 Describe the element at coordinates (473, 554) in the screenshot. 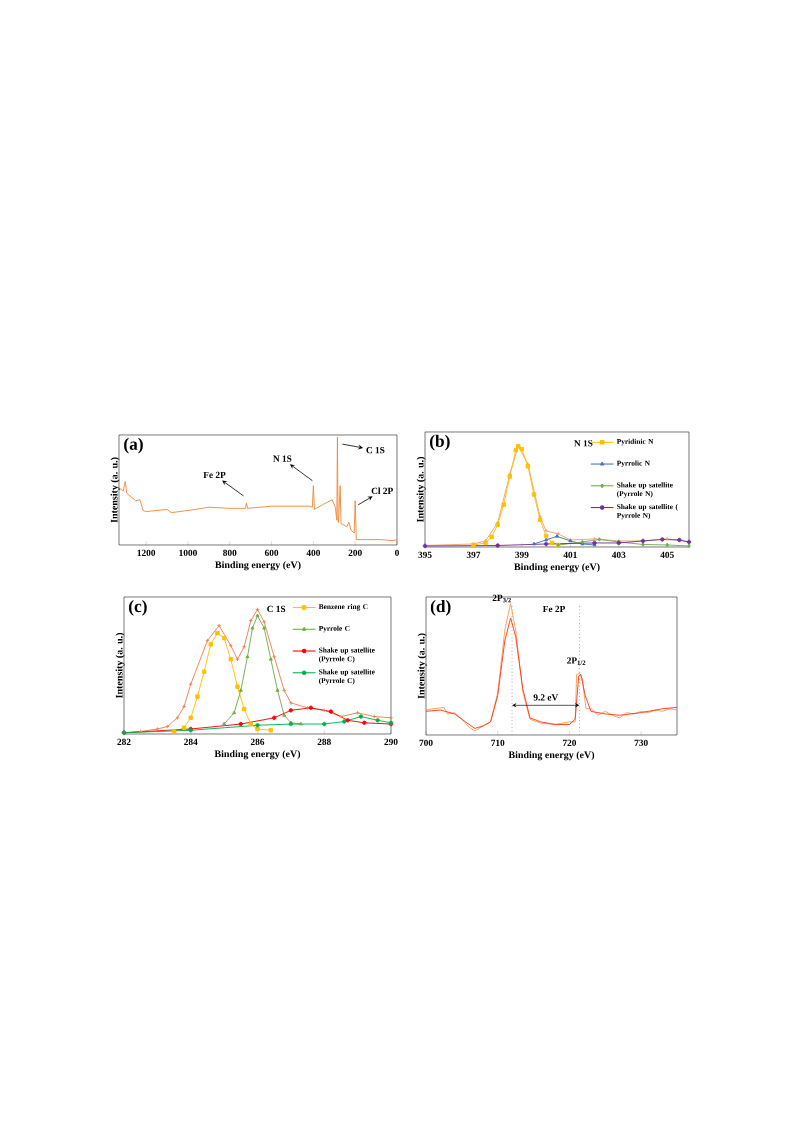

I see `x-tick-label: 397` at that location.